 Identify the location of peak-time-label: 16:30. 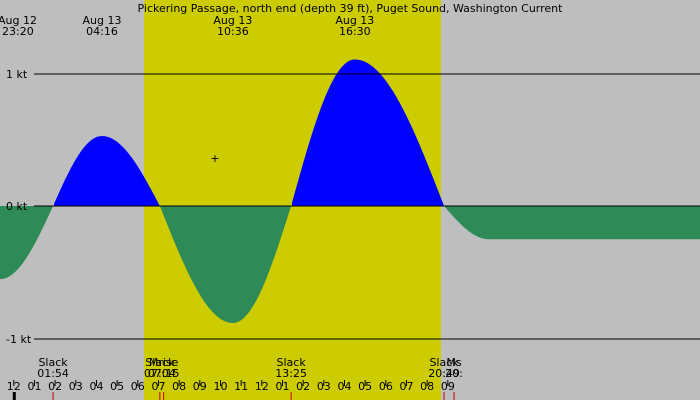
(355, 31).